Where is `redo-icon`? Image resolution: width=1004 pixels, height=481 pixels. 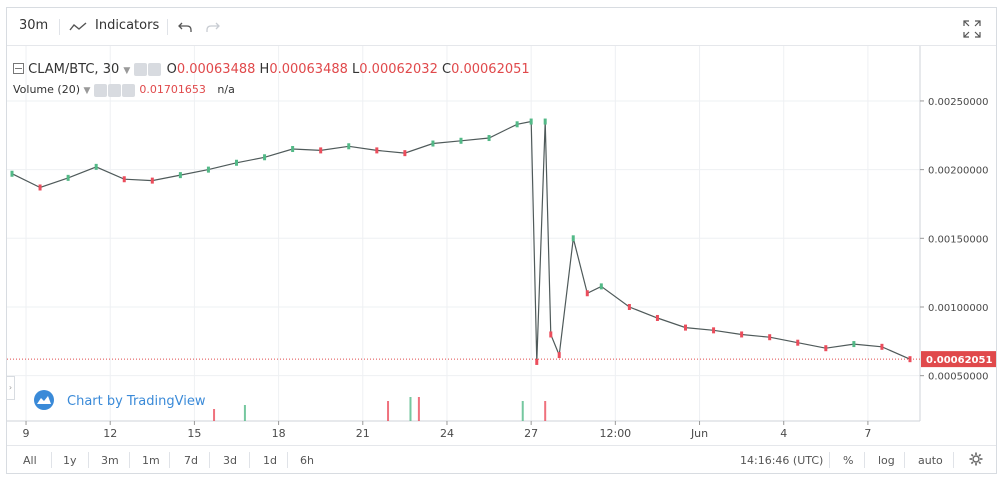
redo-icon is located at coordinates (213, 27).